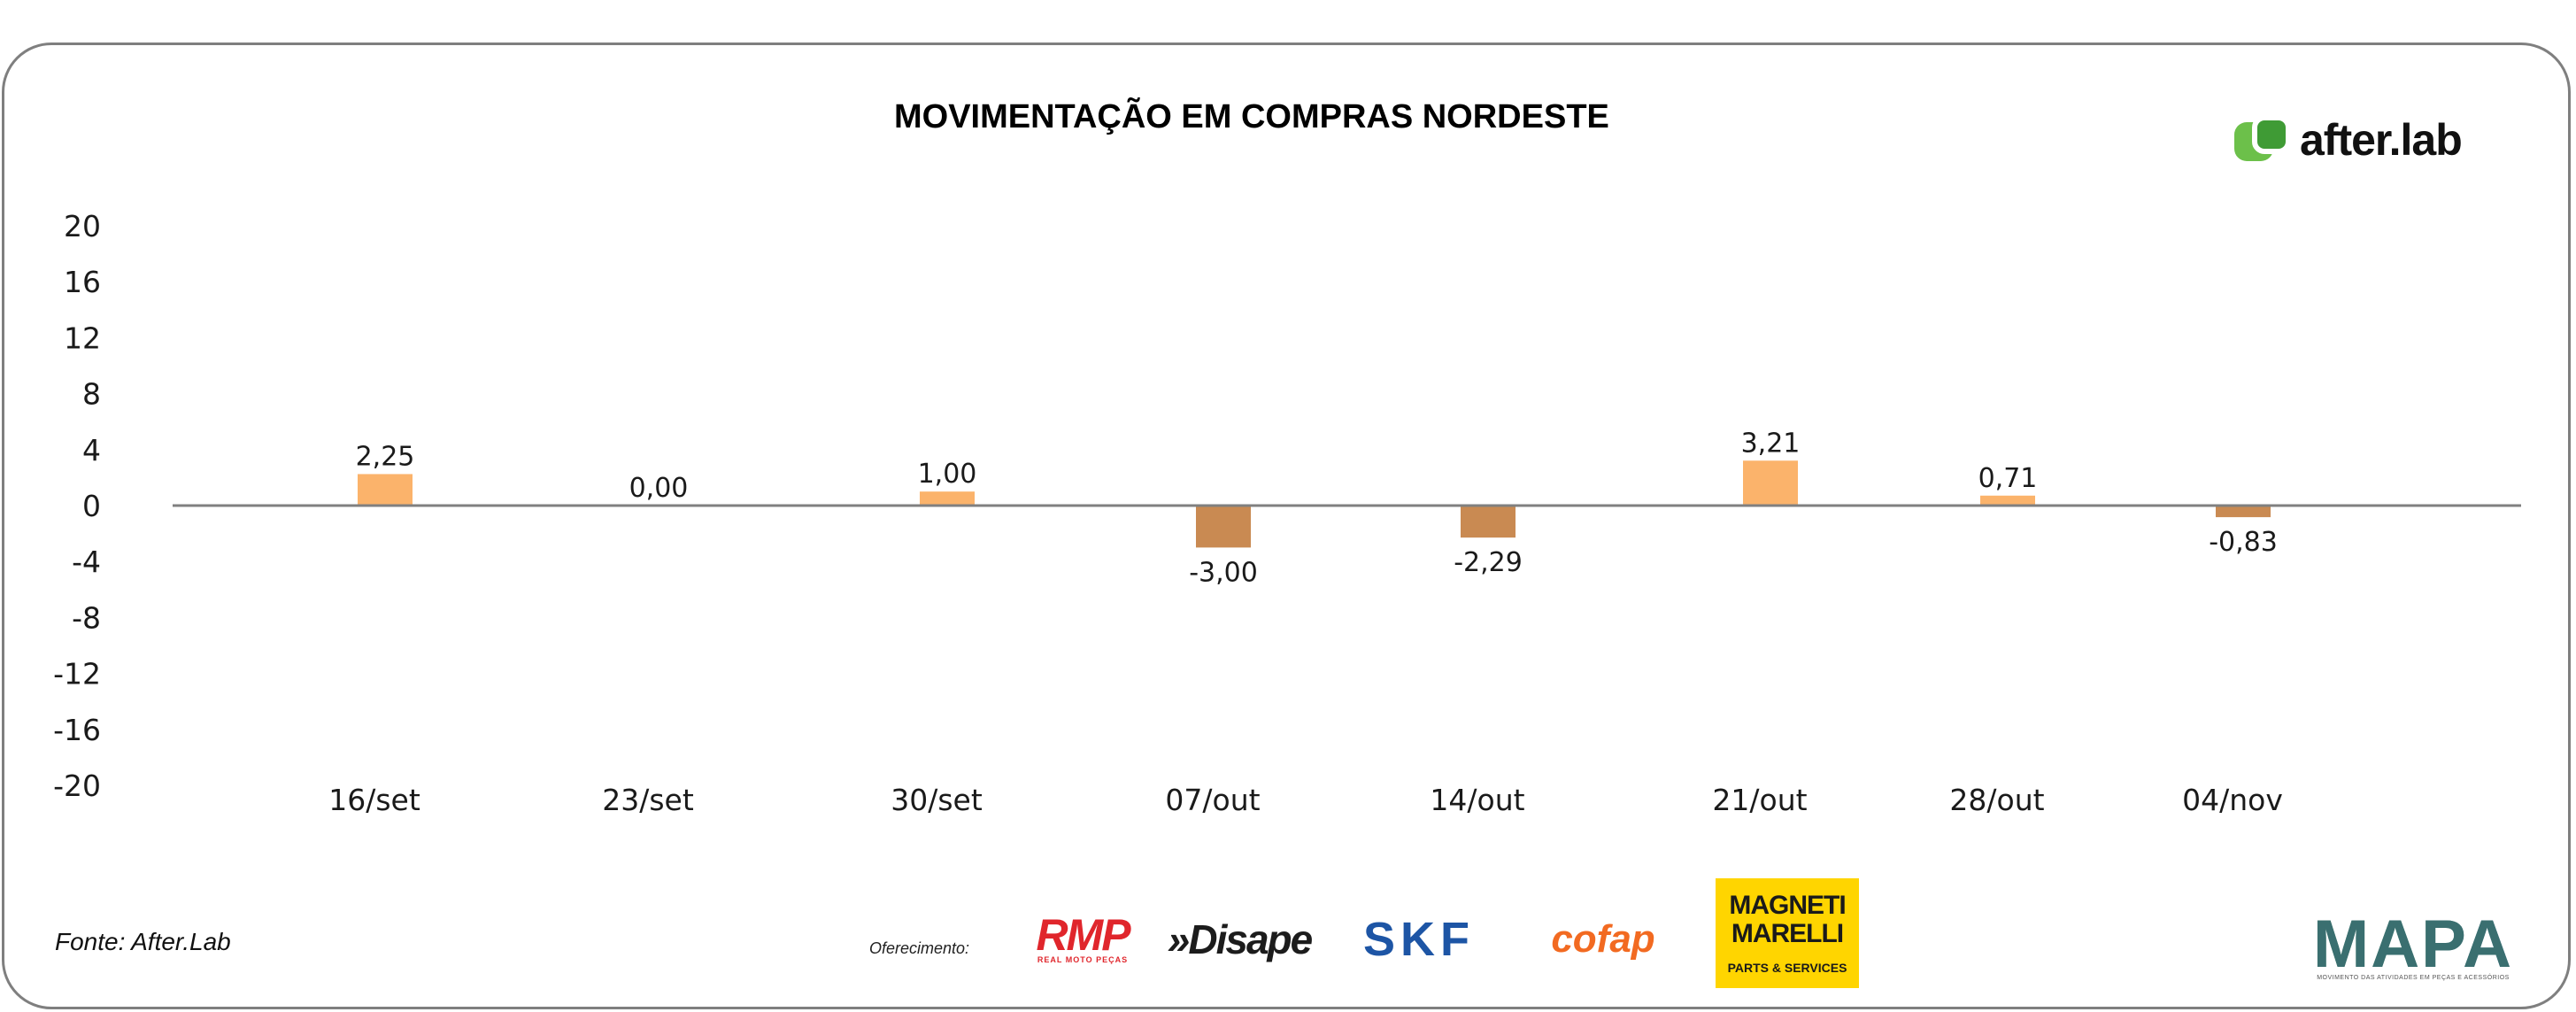 This screenshot has width=2576, height=1012. What do you see at coordinates (2232, 800) in the screenshot?
I see `x-category-label: 04/nov` at bounding box center [2232, 800].